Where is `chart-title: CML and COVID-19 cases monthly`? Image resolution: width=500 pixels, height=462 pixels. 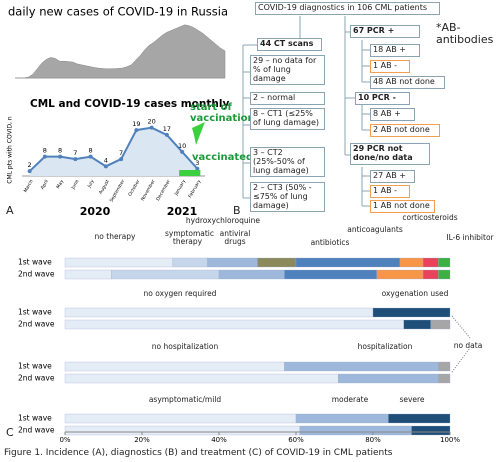
chart-title: CML and COVID-19 cases monthly is located at coordinates (129, 104).